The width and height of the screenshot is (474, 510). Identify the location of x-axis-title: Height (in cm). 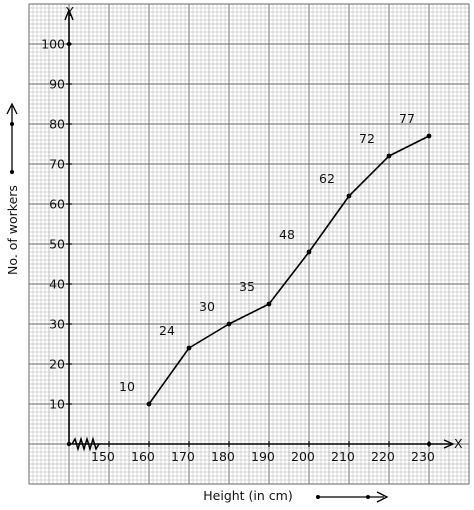
(247, 495).